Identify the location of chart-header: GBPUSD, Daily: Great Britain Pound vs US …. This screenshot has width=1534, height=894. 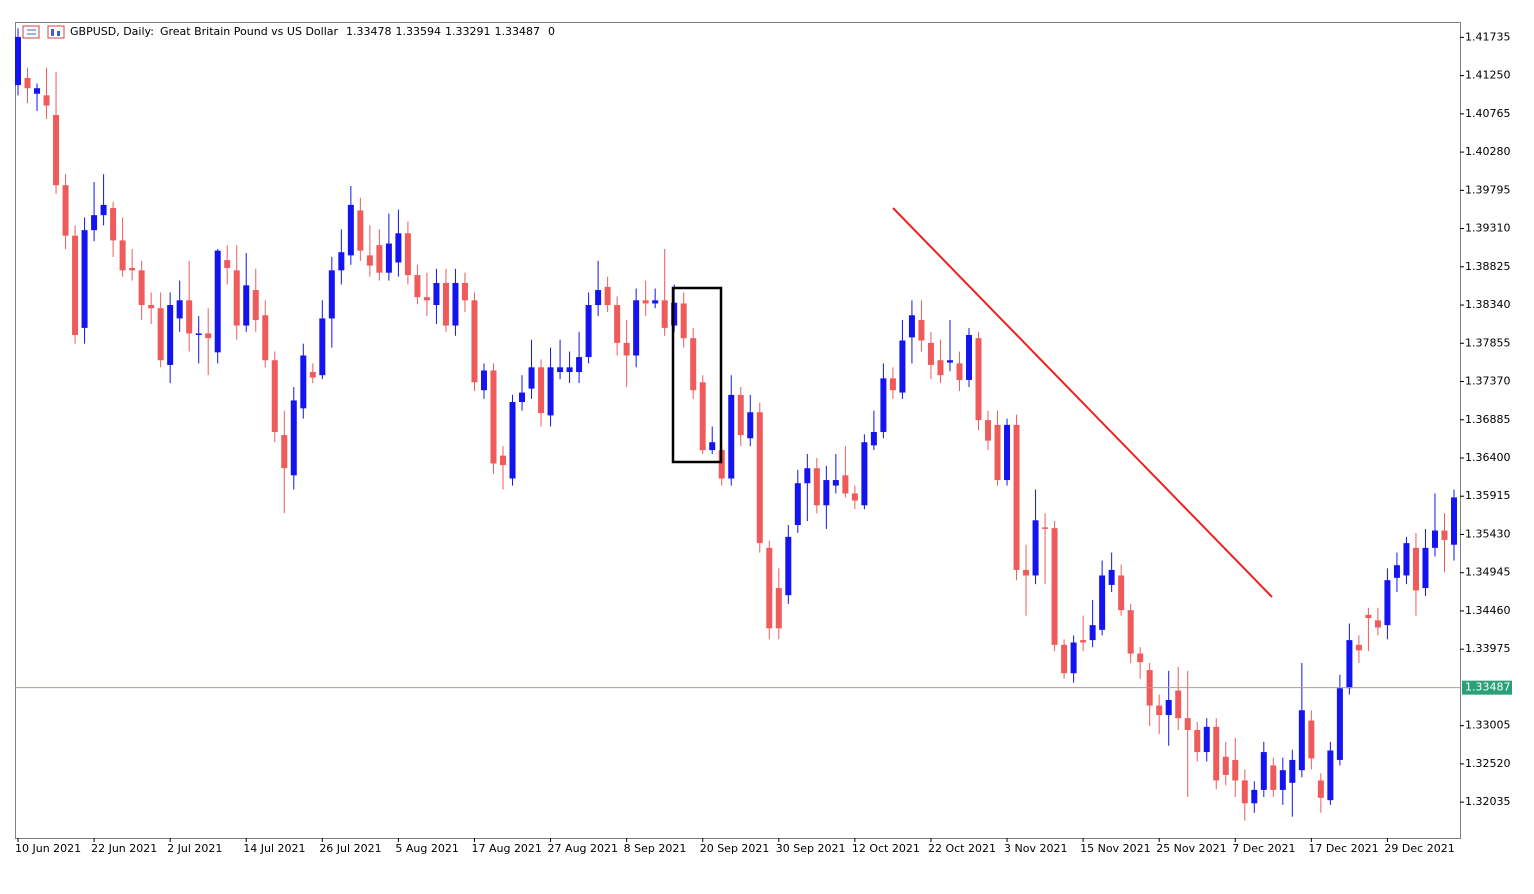
(312, 31).